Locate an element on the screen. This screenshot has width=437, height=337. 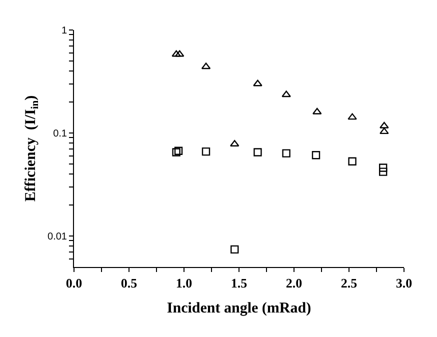
y-tick-label: 1 is located at coordinates (64, 31).